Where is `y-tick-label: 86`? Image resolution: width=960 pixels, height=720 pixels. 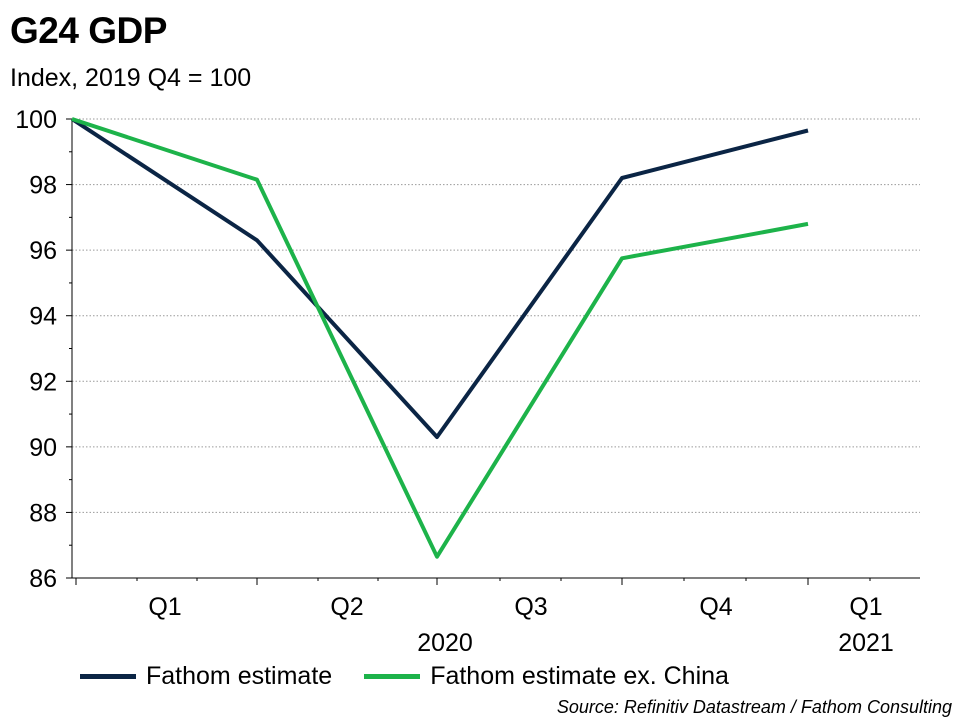
y-tick-label: 86 is located at coordinates (43, 579).